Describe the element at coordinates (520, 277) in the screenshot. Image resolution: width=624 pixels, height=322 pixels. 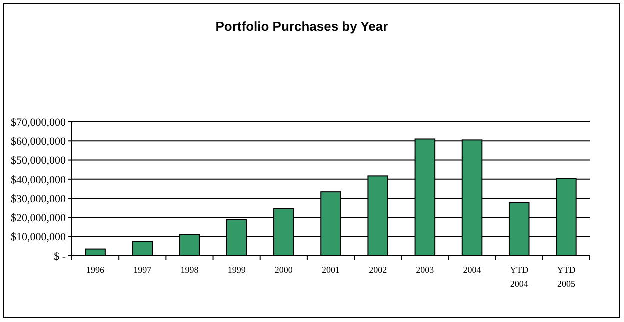
I see `x-tick-label: YTD 2004` at that location.